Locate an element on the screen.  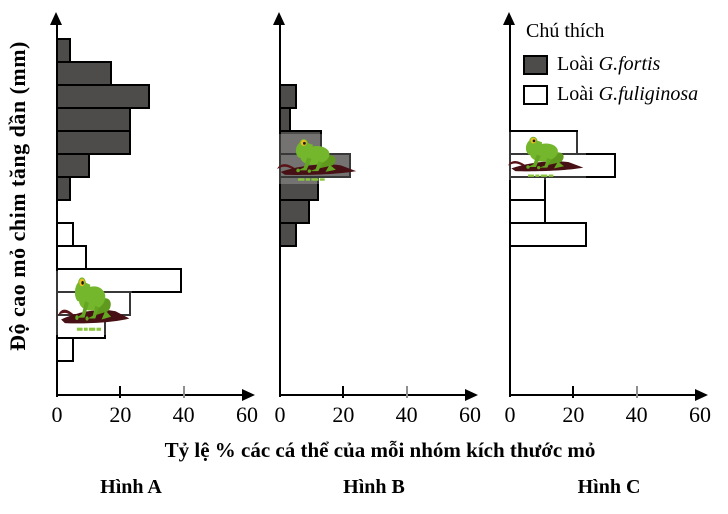
legend-swatch-g-fuliginosa is located at coordinates (535, 94).